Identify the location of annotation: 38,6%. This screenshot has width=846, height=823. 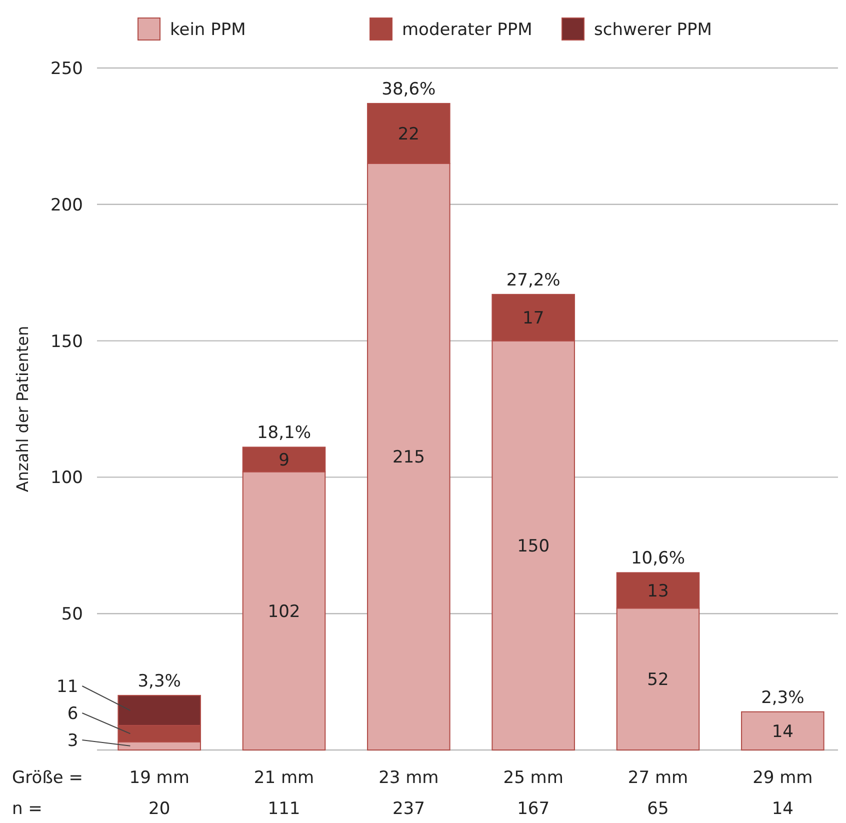
(409, 89).